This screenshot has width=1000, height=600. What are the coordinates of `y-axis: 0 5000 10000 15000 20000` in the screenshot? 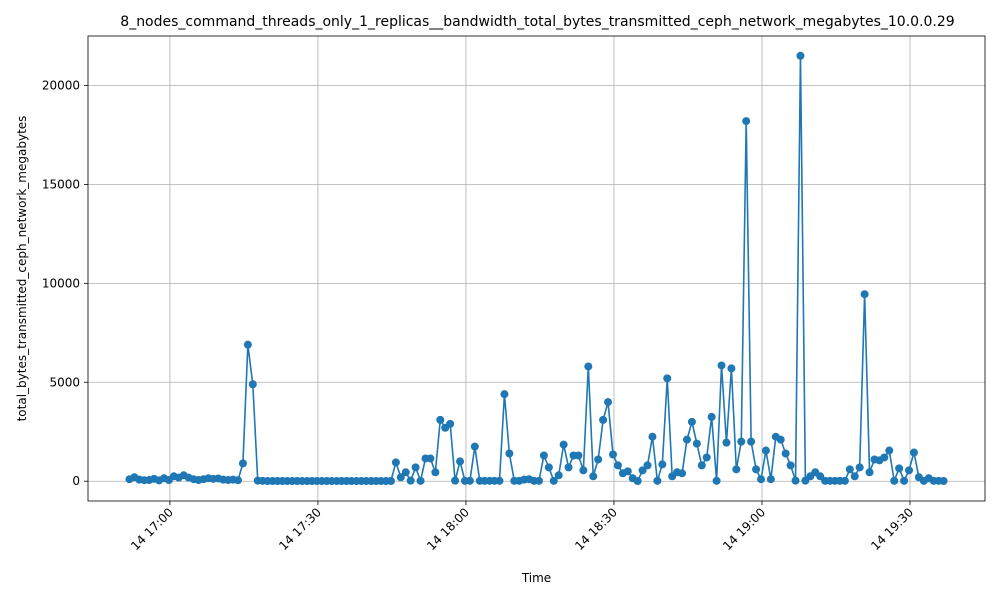 It's located at (65, 283).